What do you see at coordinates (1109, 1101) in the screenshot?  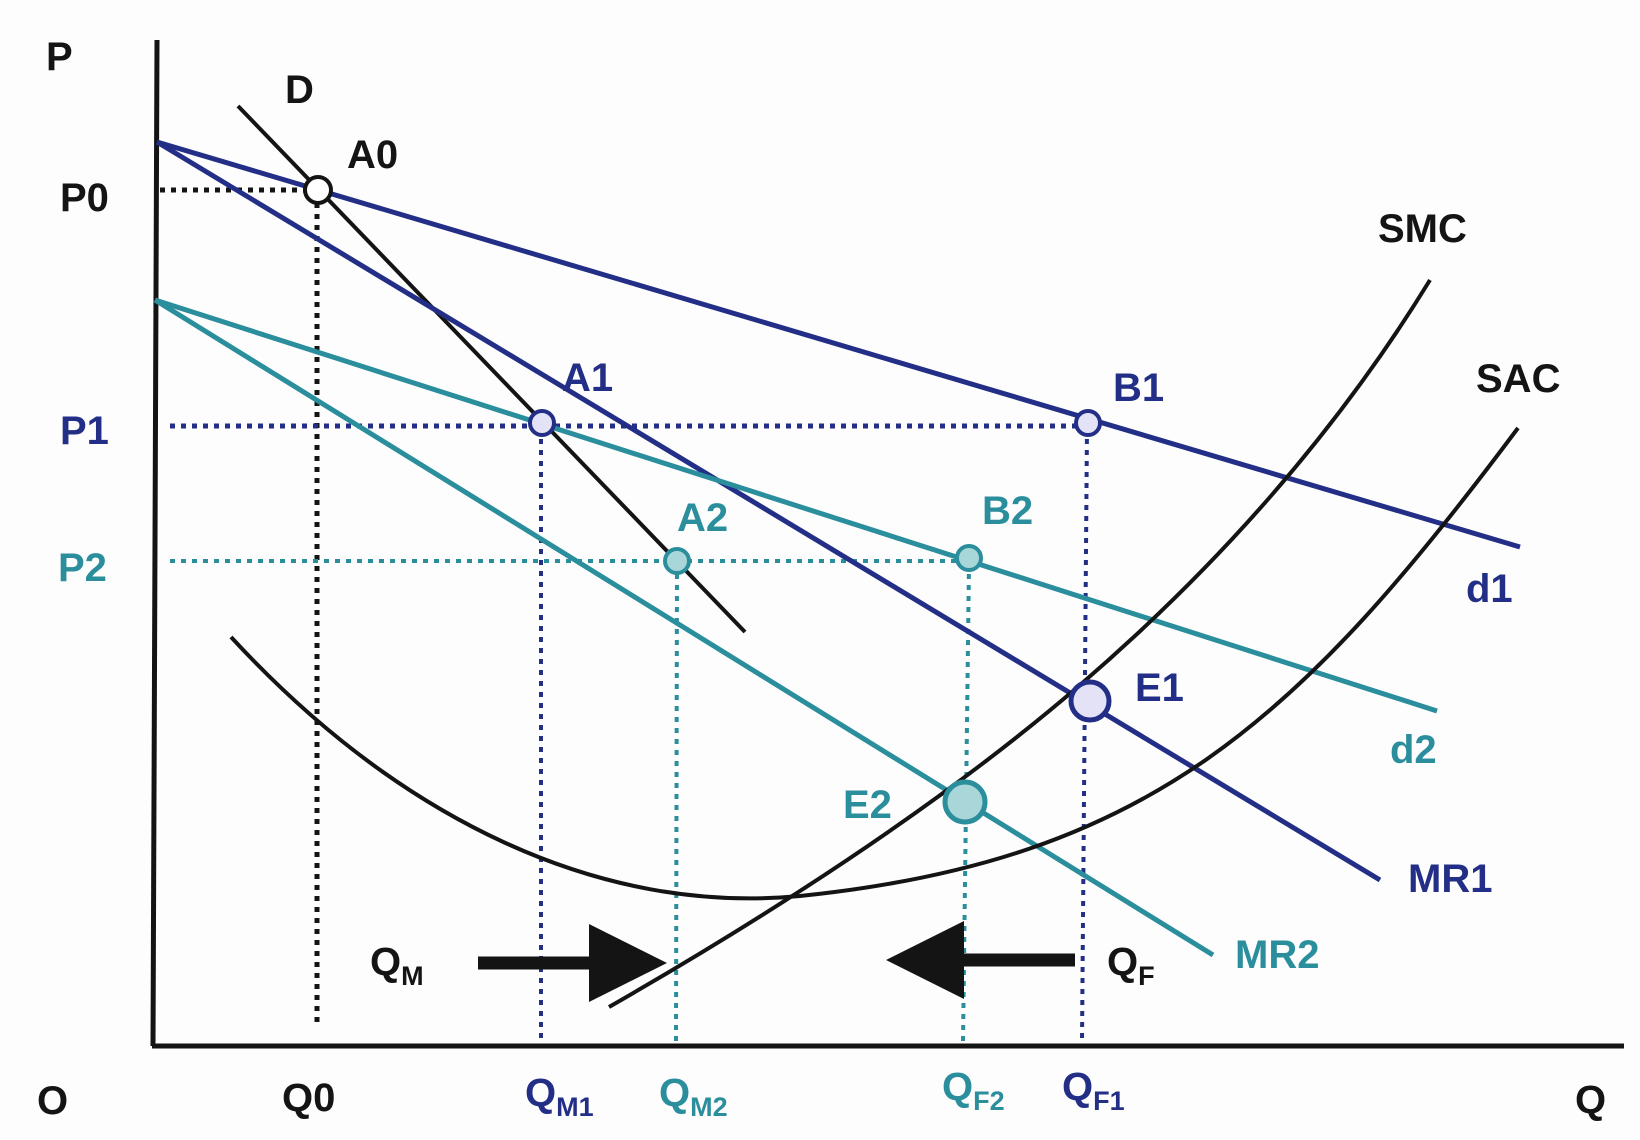 I see `qf1-subscript: F1` at bounding box center [1109, 1101].